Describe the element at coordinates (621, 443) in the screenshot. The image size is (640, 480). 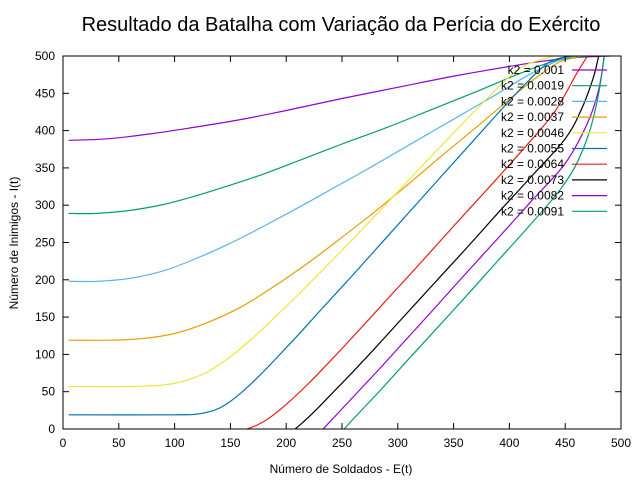
I see `x-tick-label: 500` at that location.